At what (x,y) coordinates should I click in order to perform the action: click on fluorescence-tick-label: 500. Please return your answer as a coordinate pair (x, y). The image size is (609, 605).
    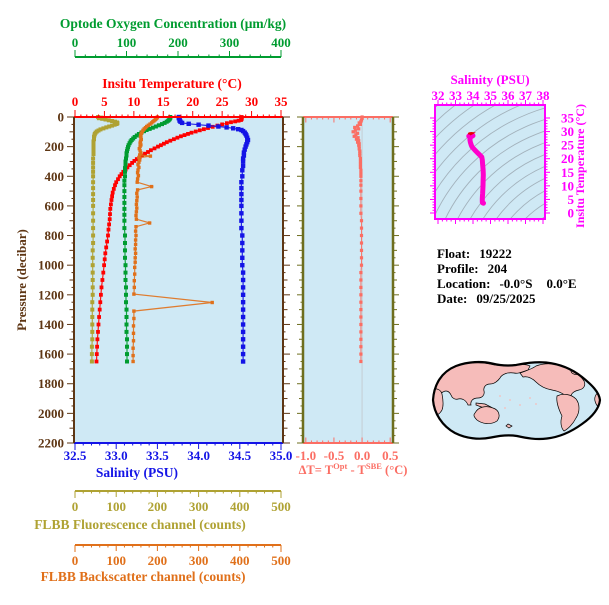
    Looking at the image, I should click on (281, 506).